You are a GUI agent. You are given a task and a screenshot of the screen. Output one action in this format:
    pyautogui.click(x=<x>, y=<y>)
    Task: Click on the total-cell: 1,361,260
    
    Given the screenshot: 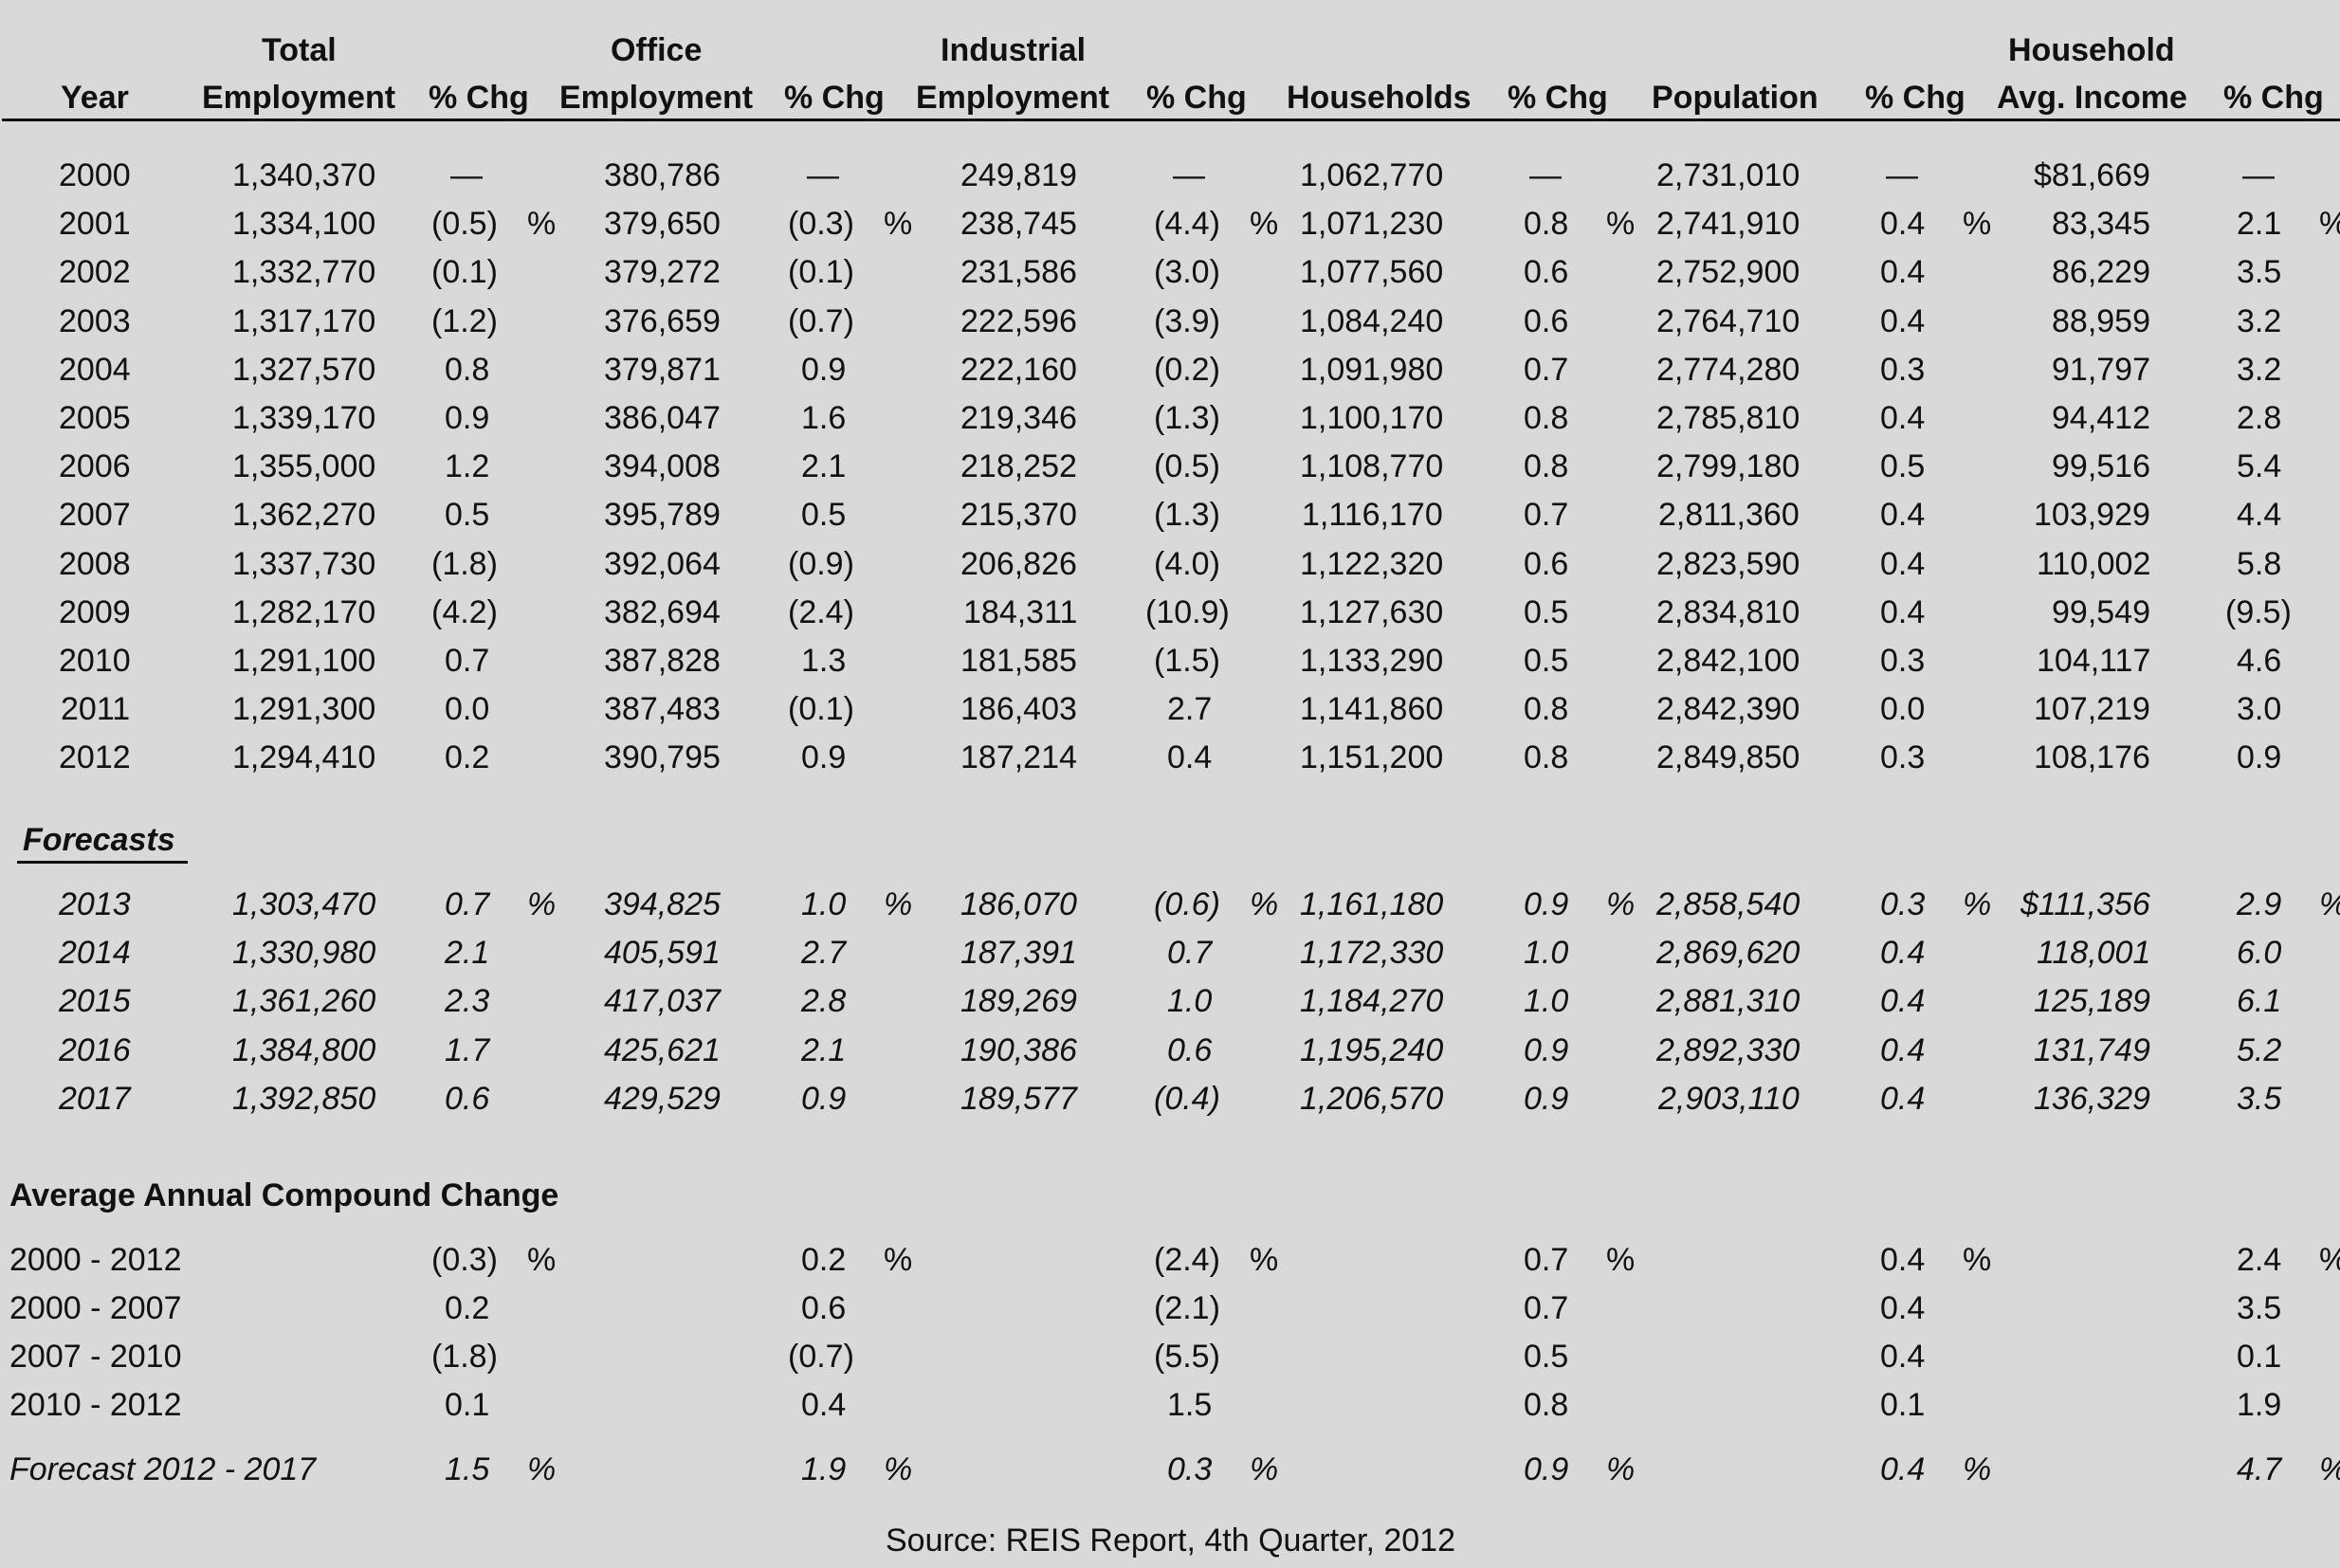 What is the action you would take?
    pyautogui.click(x=304, y=1001)
    